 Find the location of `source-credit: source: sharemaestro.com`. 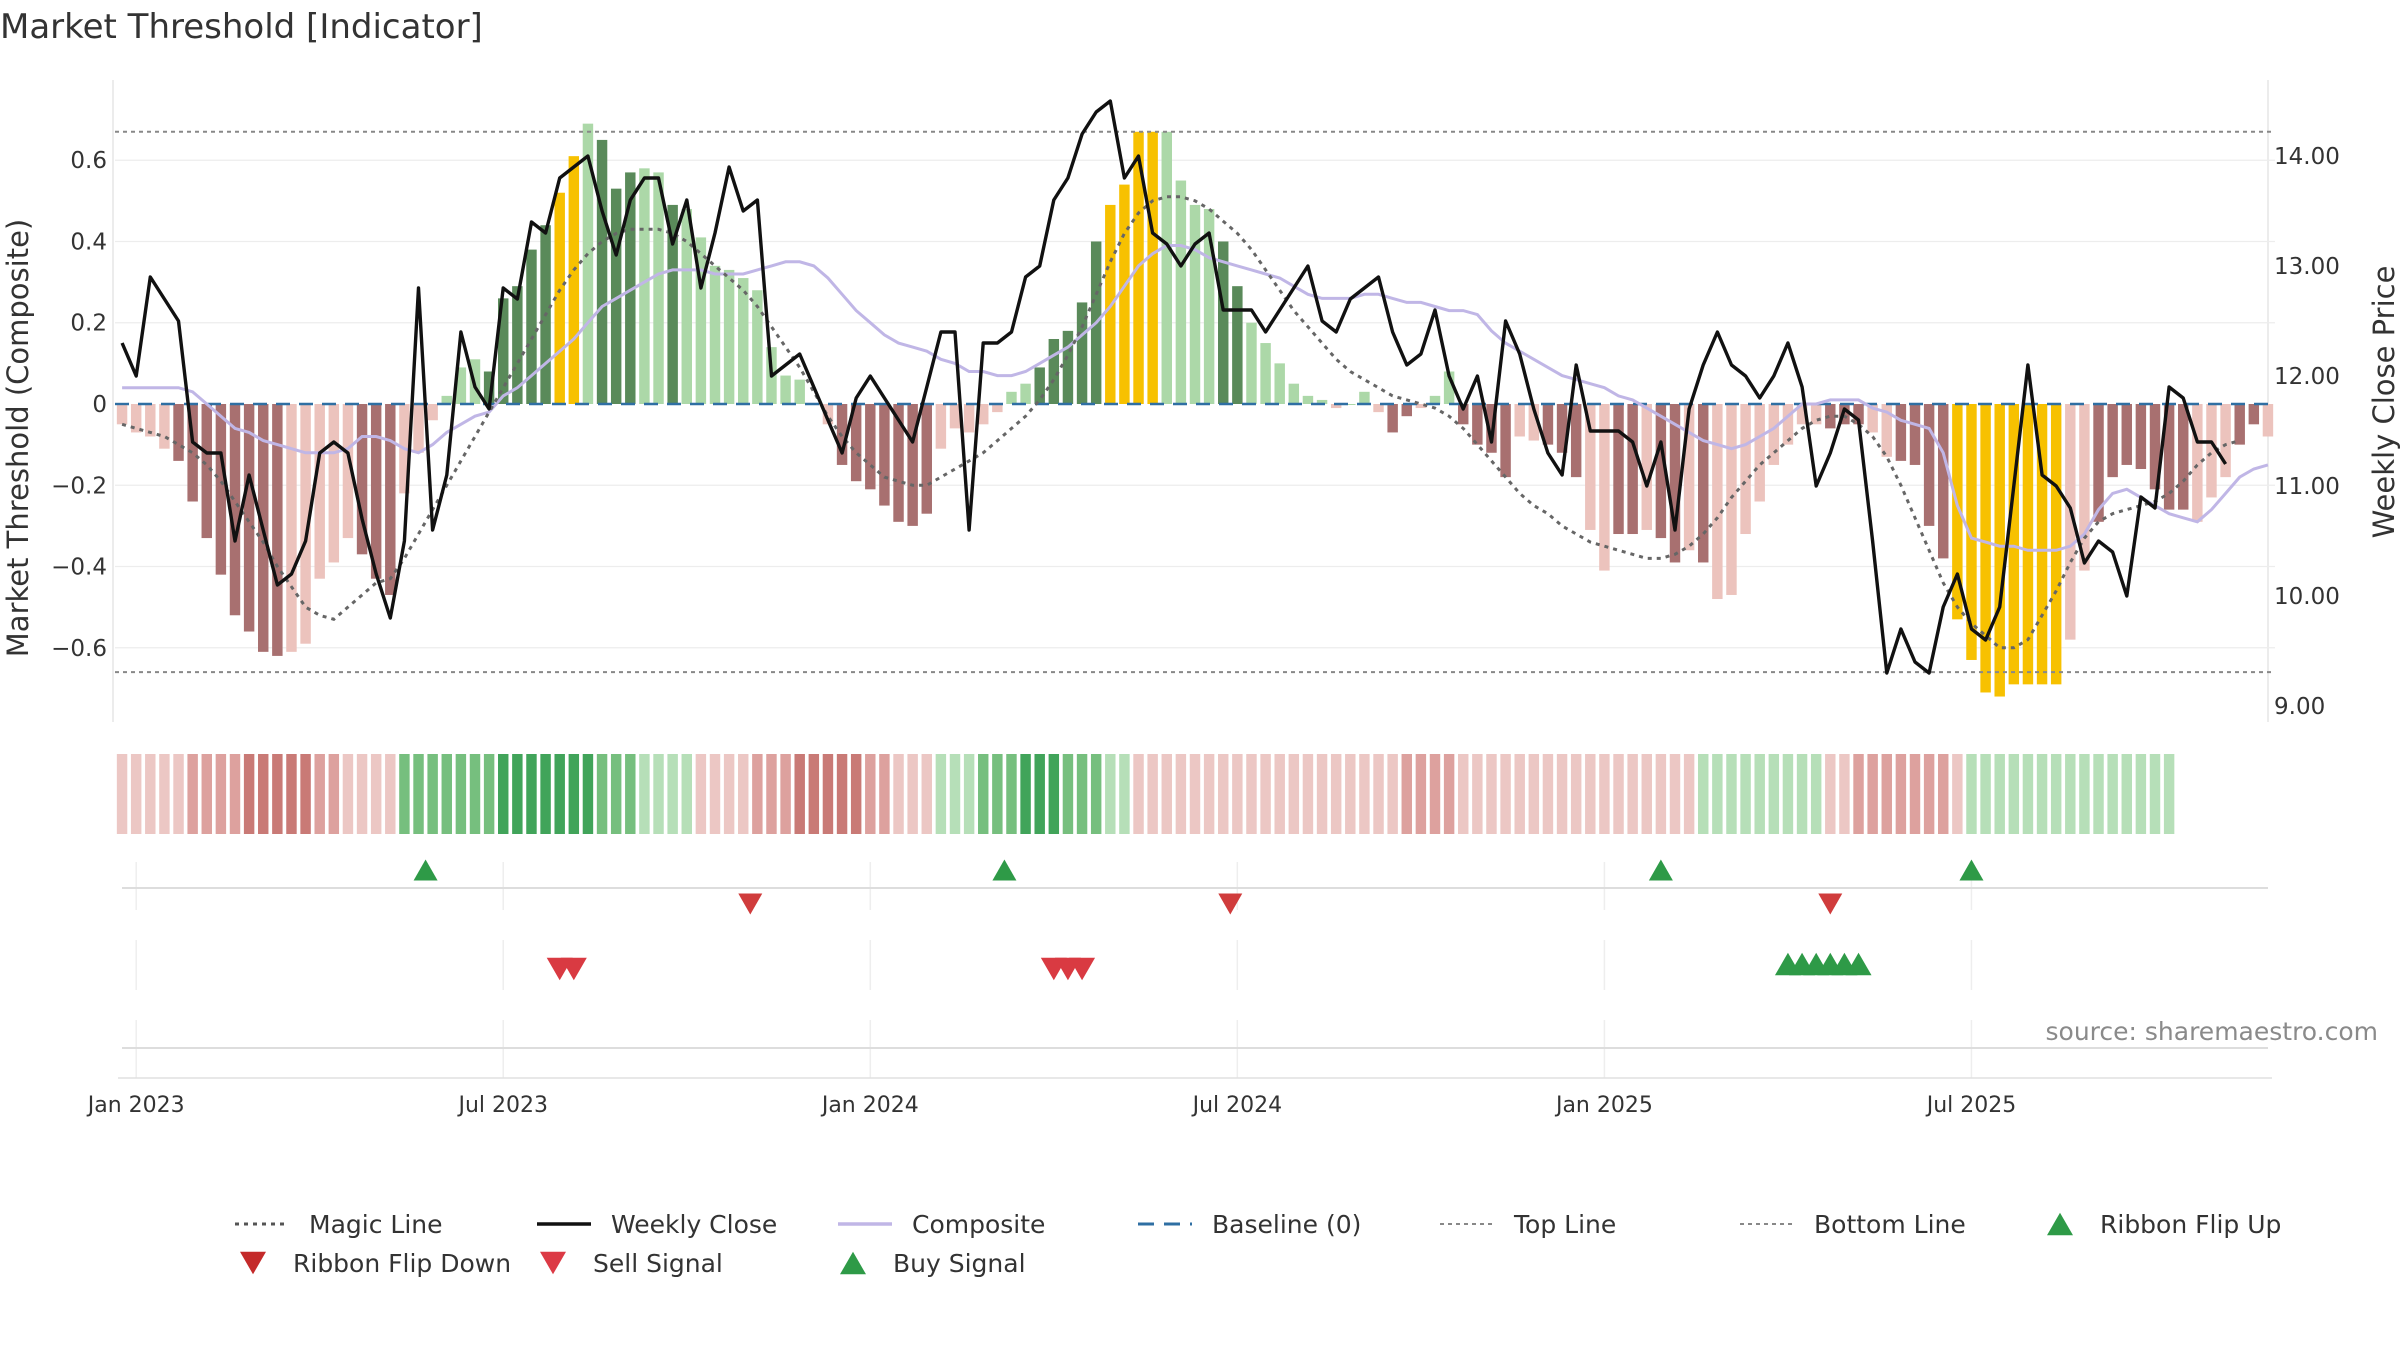

source-credit: source: sharemaestro.com is located at coordinates (2212, 1031).